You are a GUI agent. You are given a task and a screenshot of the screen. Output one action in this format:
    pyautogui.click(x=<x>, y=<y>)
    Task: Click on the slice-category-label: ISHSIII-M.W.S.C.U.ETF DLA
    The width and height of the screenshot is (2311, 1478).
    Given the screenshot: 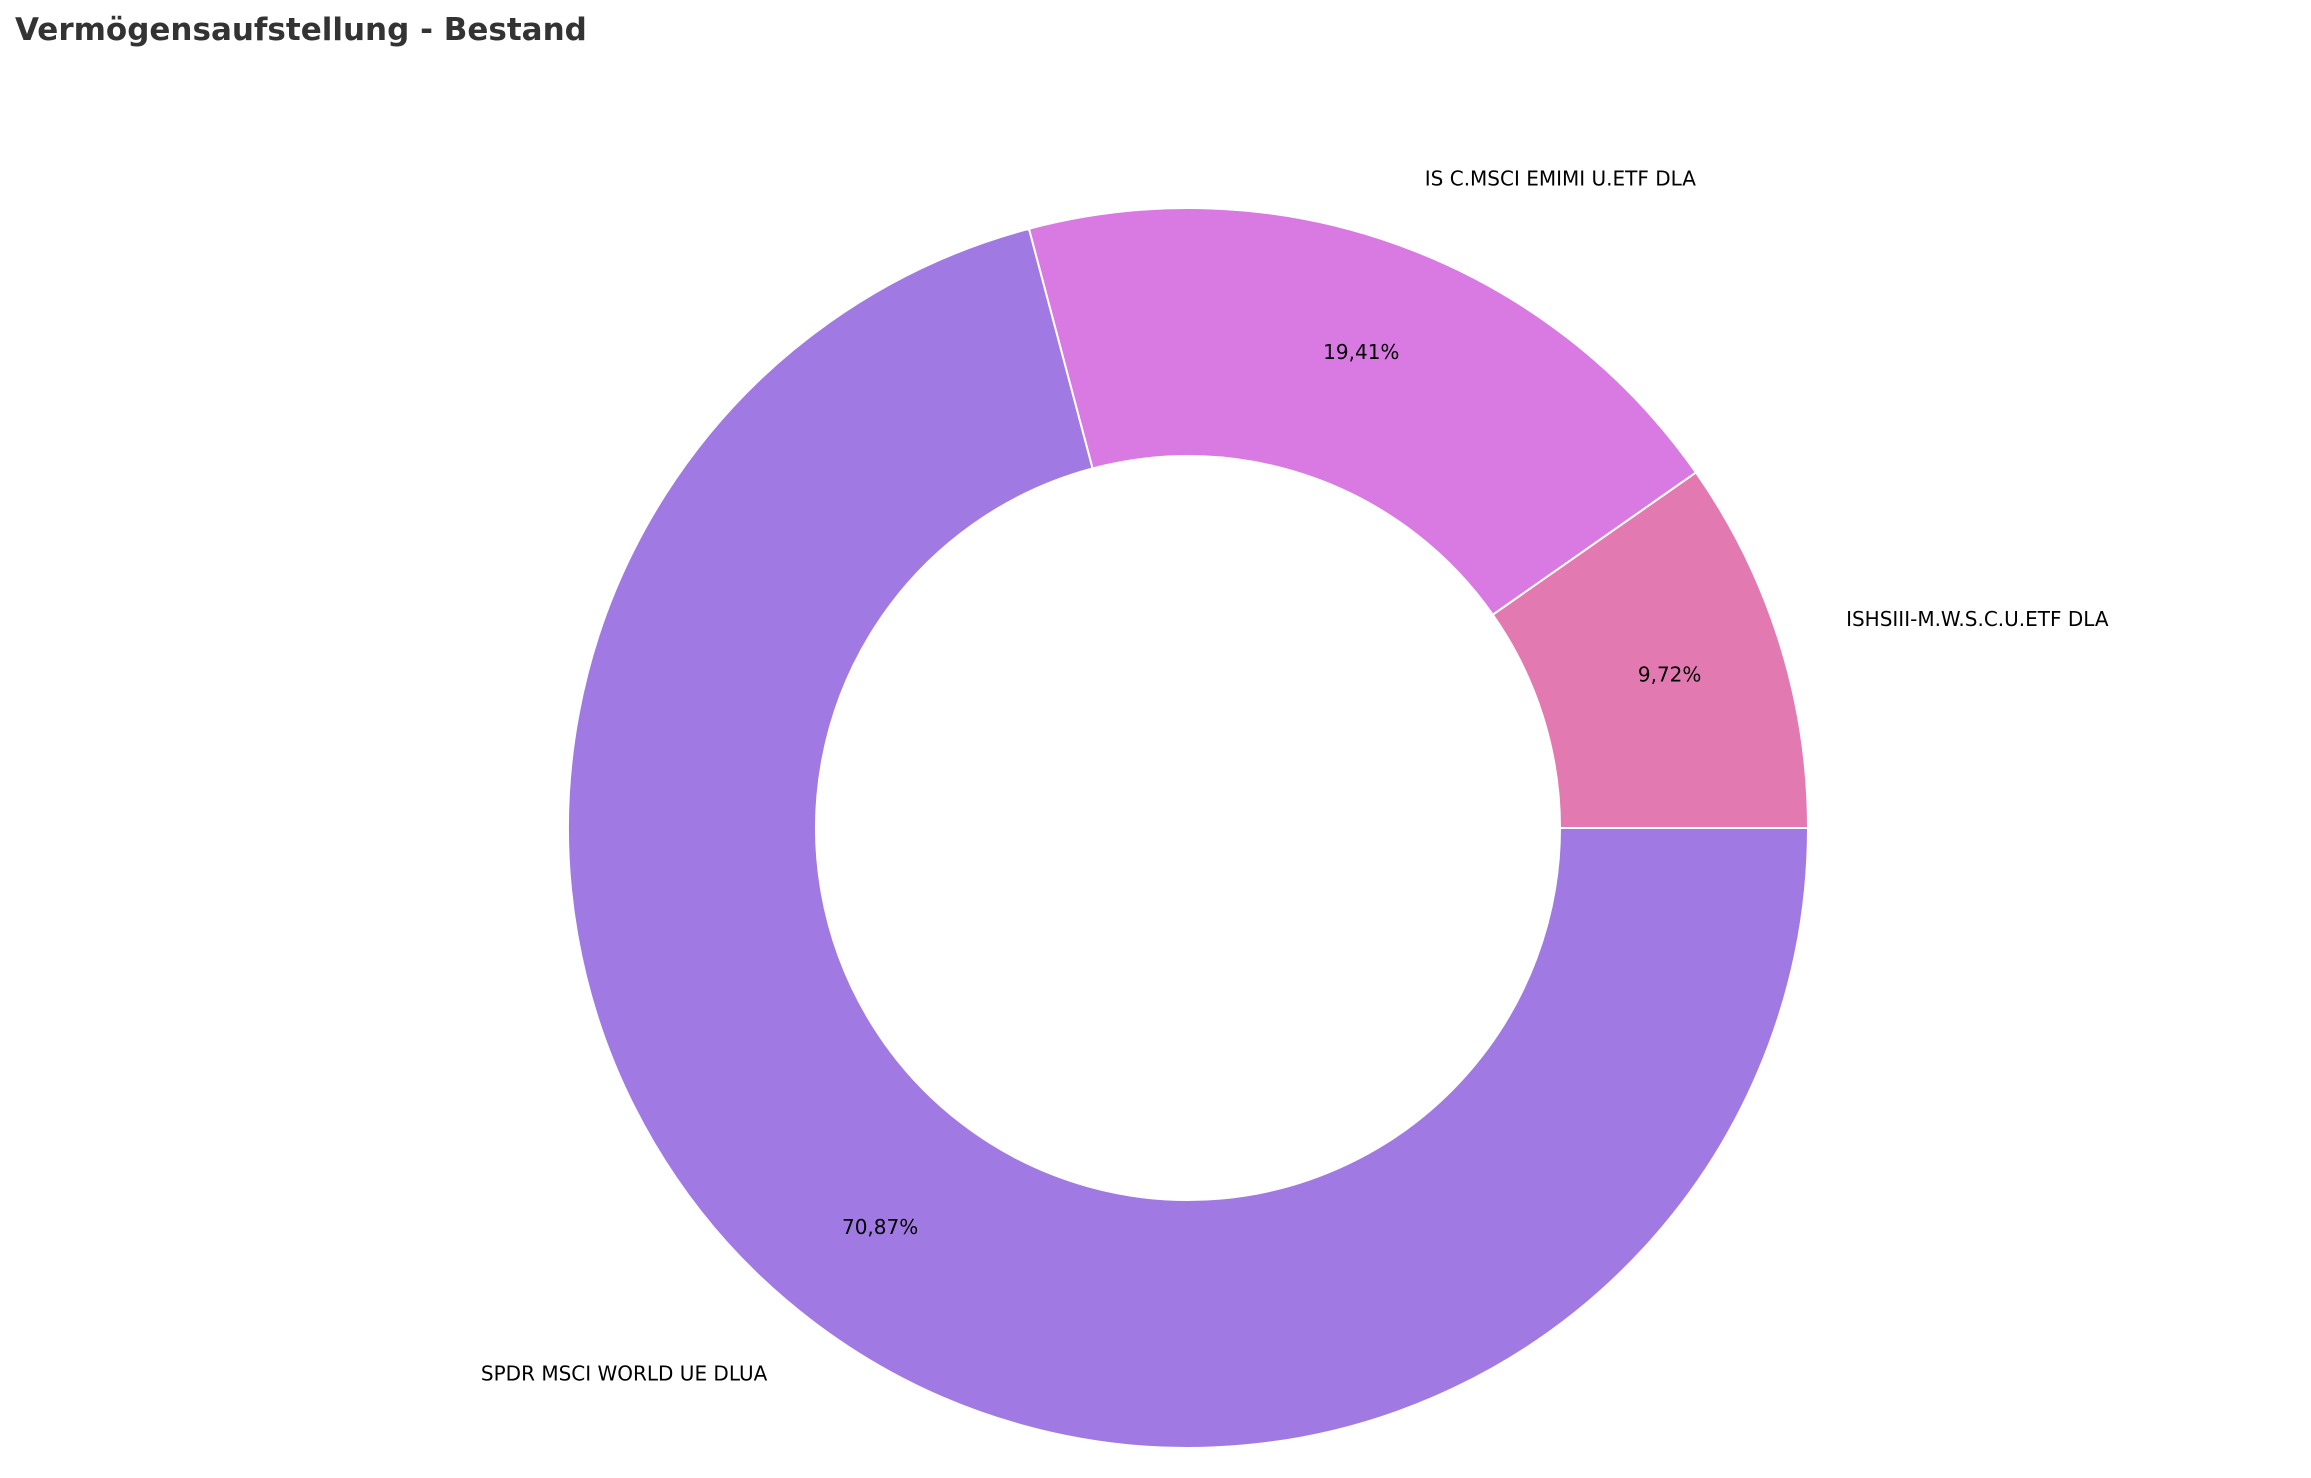 What is the action you would take?
    pyautogui.click(x=1977, y=619)
    